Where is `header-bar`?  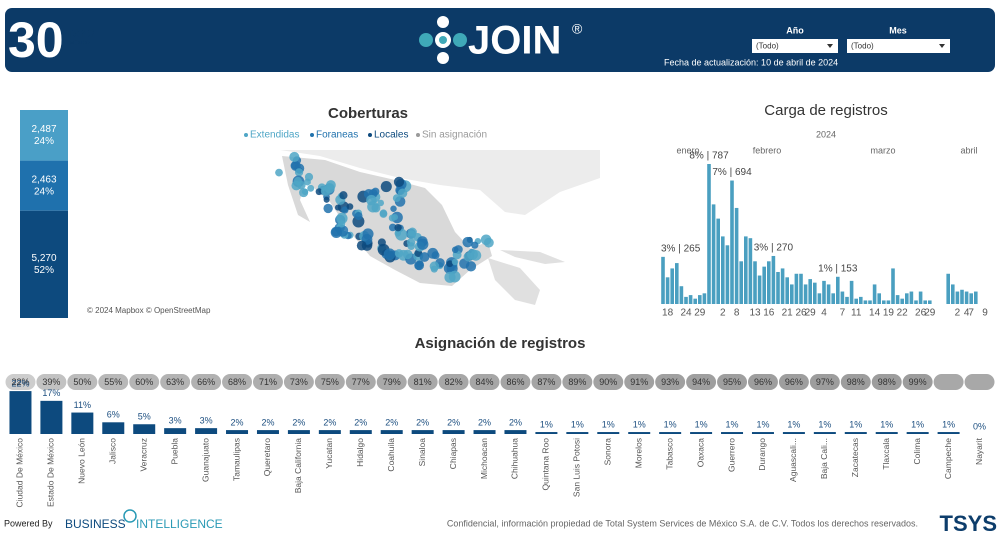
header-bar is located at coordinates (500, 40).